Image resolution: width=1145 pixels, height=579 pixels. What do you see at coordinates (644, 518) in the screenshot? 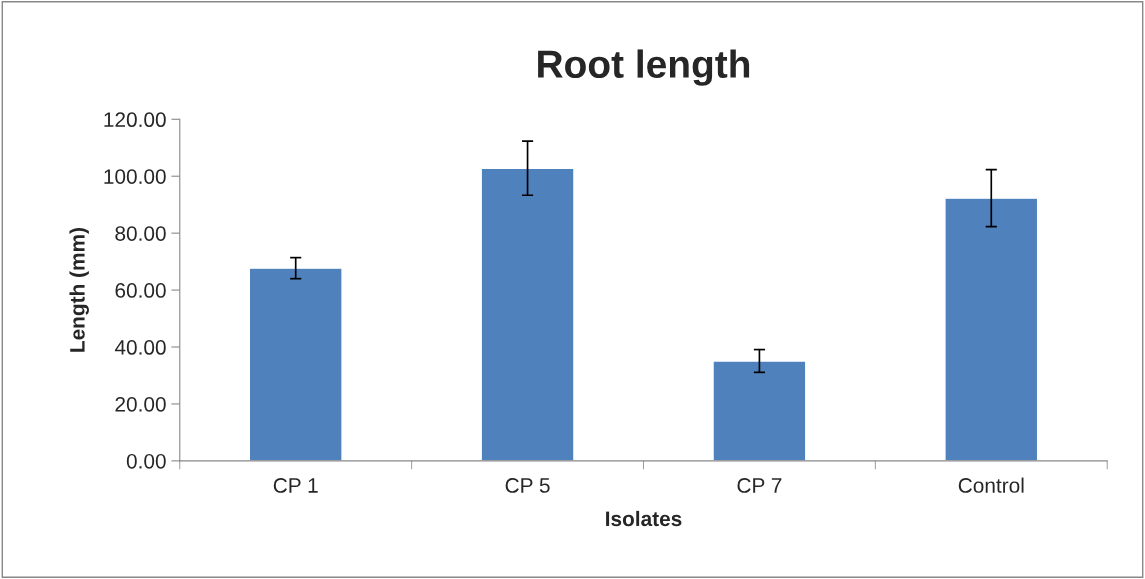
I see `x-axis-title: Isolates` at bounding box center [644, 518].